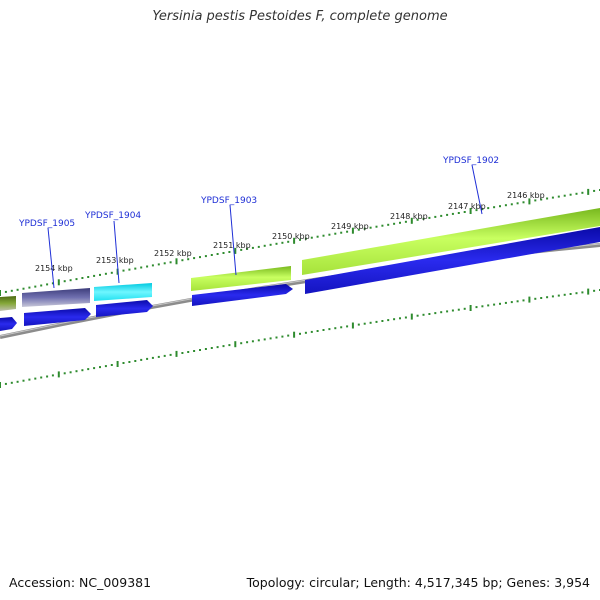 Image resolution: width=600 pixels, height=600 pixels. What do you see at coordinates (470, 161) in the screenshot?
I see `gene-label: YPDSF_1902` at bounding box center [470, 161].